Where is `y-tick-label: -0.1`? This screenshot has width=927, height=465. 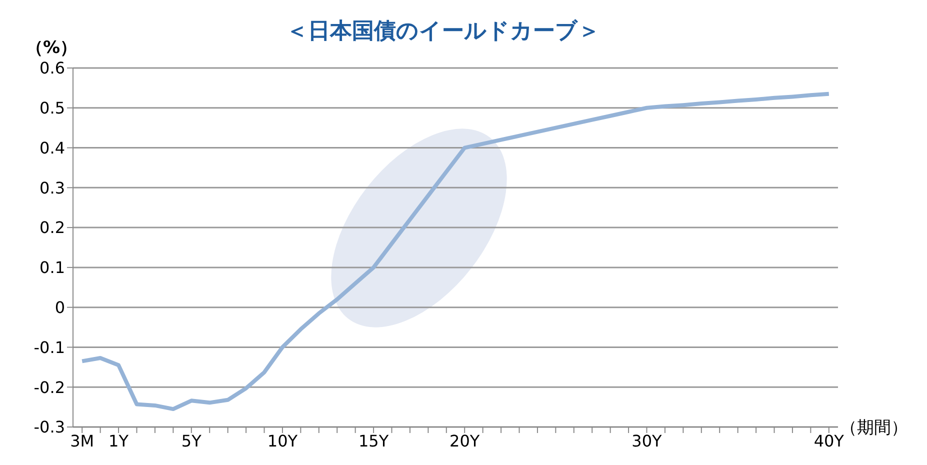 y-tick-label: -0.1 is located at coordinates (49, 347).